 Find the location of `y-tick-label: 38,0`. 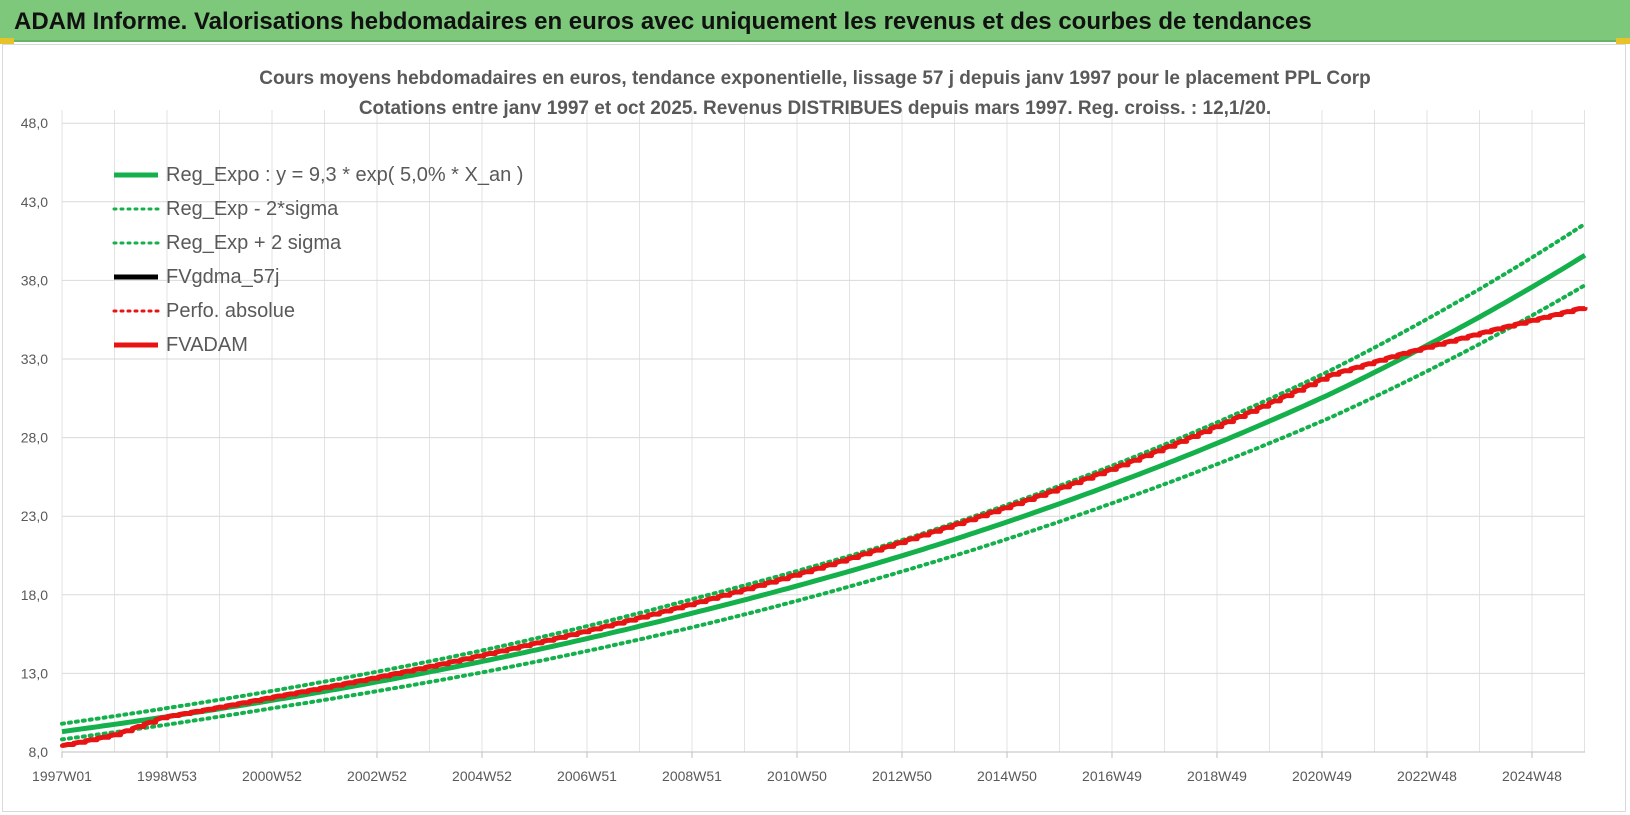

y-tick-label: 38,0 is located at coordinates (34, 280).